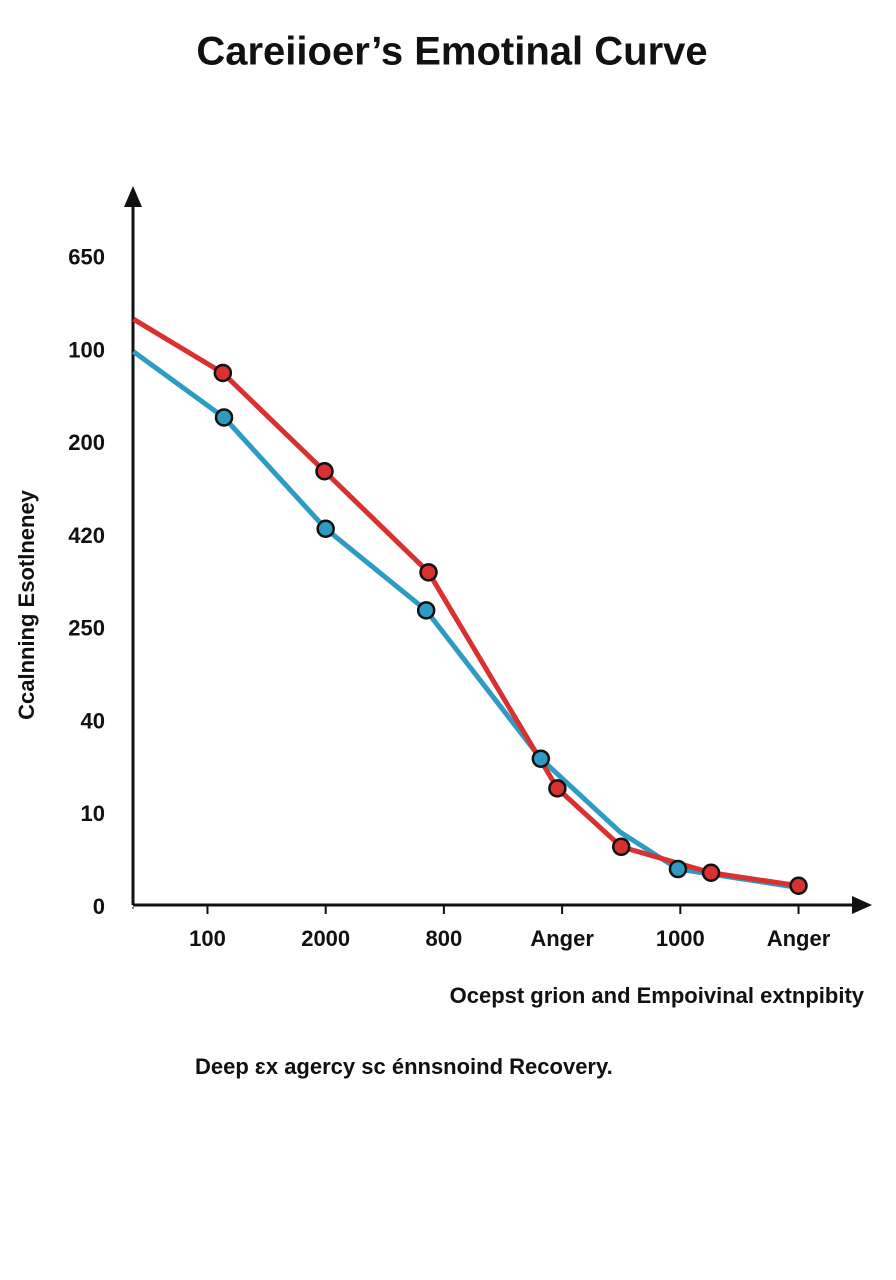 This screenshot has height=1280, width=896. I want to click on y-tick-label: 650, so click(86, 257).